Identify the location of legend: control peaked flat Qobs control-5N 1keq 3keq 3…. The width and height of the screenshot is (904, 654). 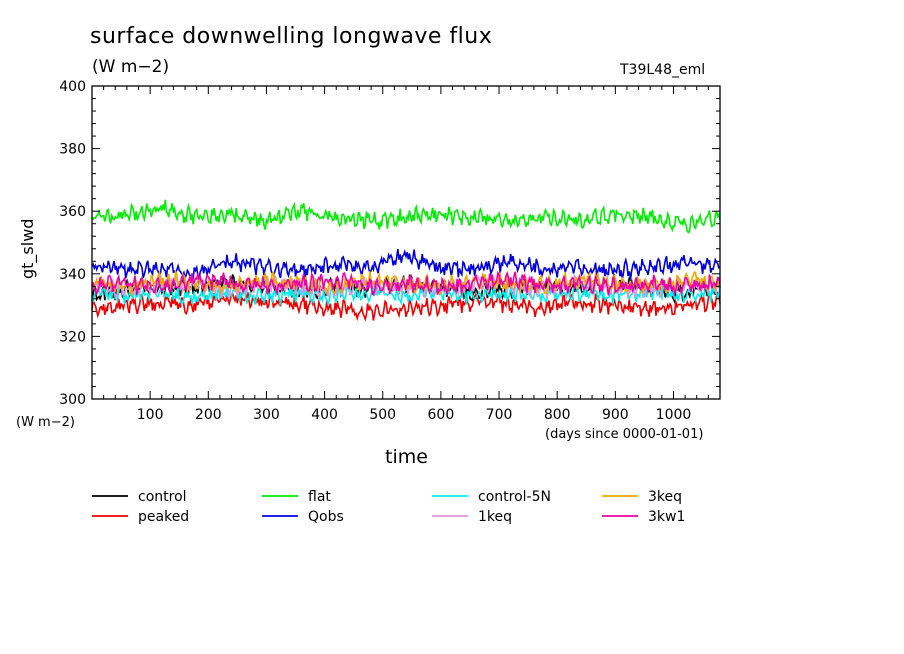
(388, 507).